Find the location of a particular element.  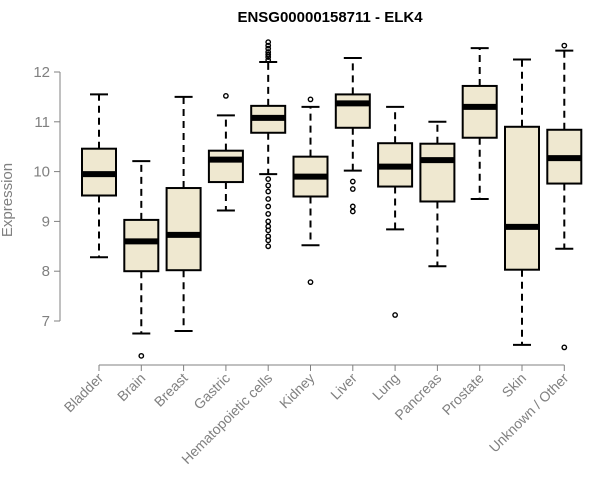

x-tick-label: Brain is located at coordinates (131, 387).